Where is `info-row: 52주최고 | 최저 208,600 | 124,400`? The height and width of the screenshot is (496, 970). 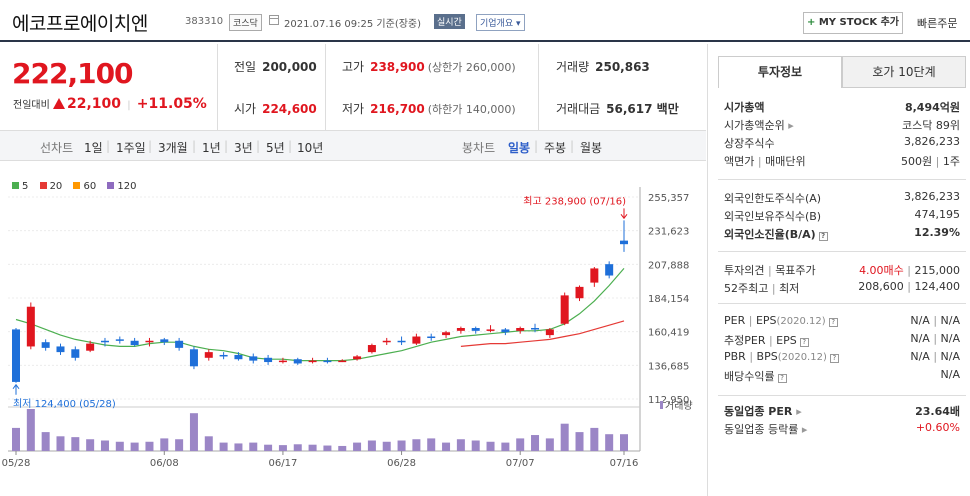
info-row: 52주최고 | 최저 208,600 | 124,400 is located at coordinates (842, 287).